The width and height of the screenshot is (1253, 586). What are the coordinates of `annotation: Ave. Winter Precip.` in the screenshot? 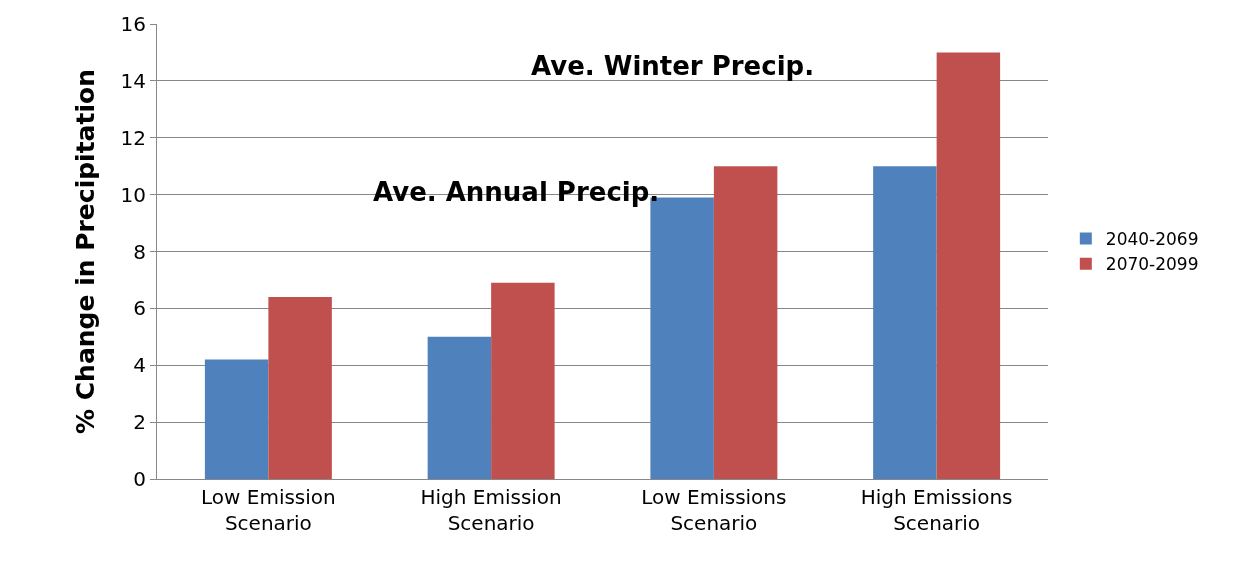 It's located at (673, 66).